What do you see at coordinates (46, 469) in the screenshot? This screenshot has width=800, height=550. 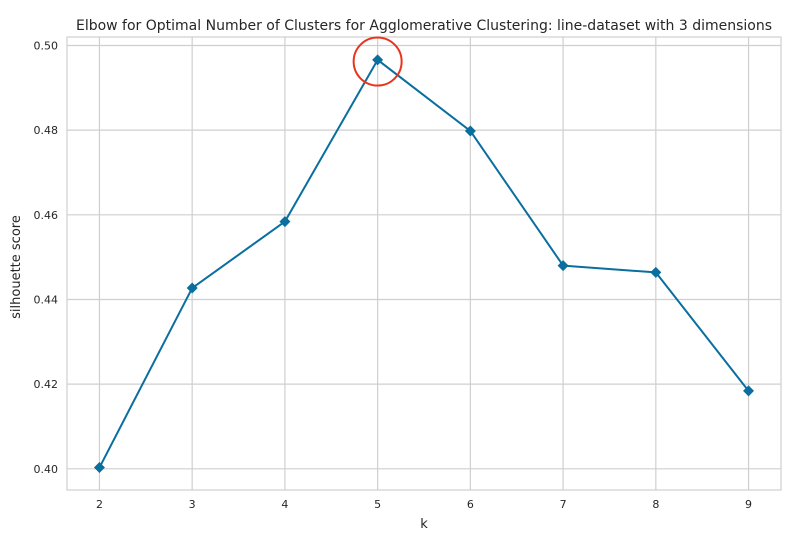 I see `y-tick-label: 0.40` at bounding box center [46, 469].